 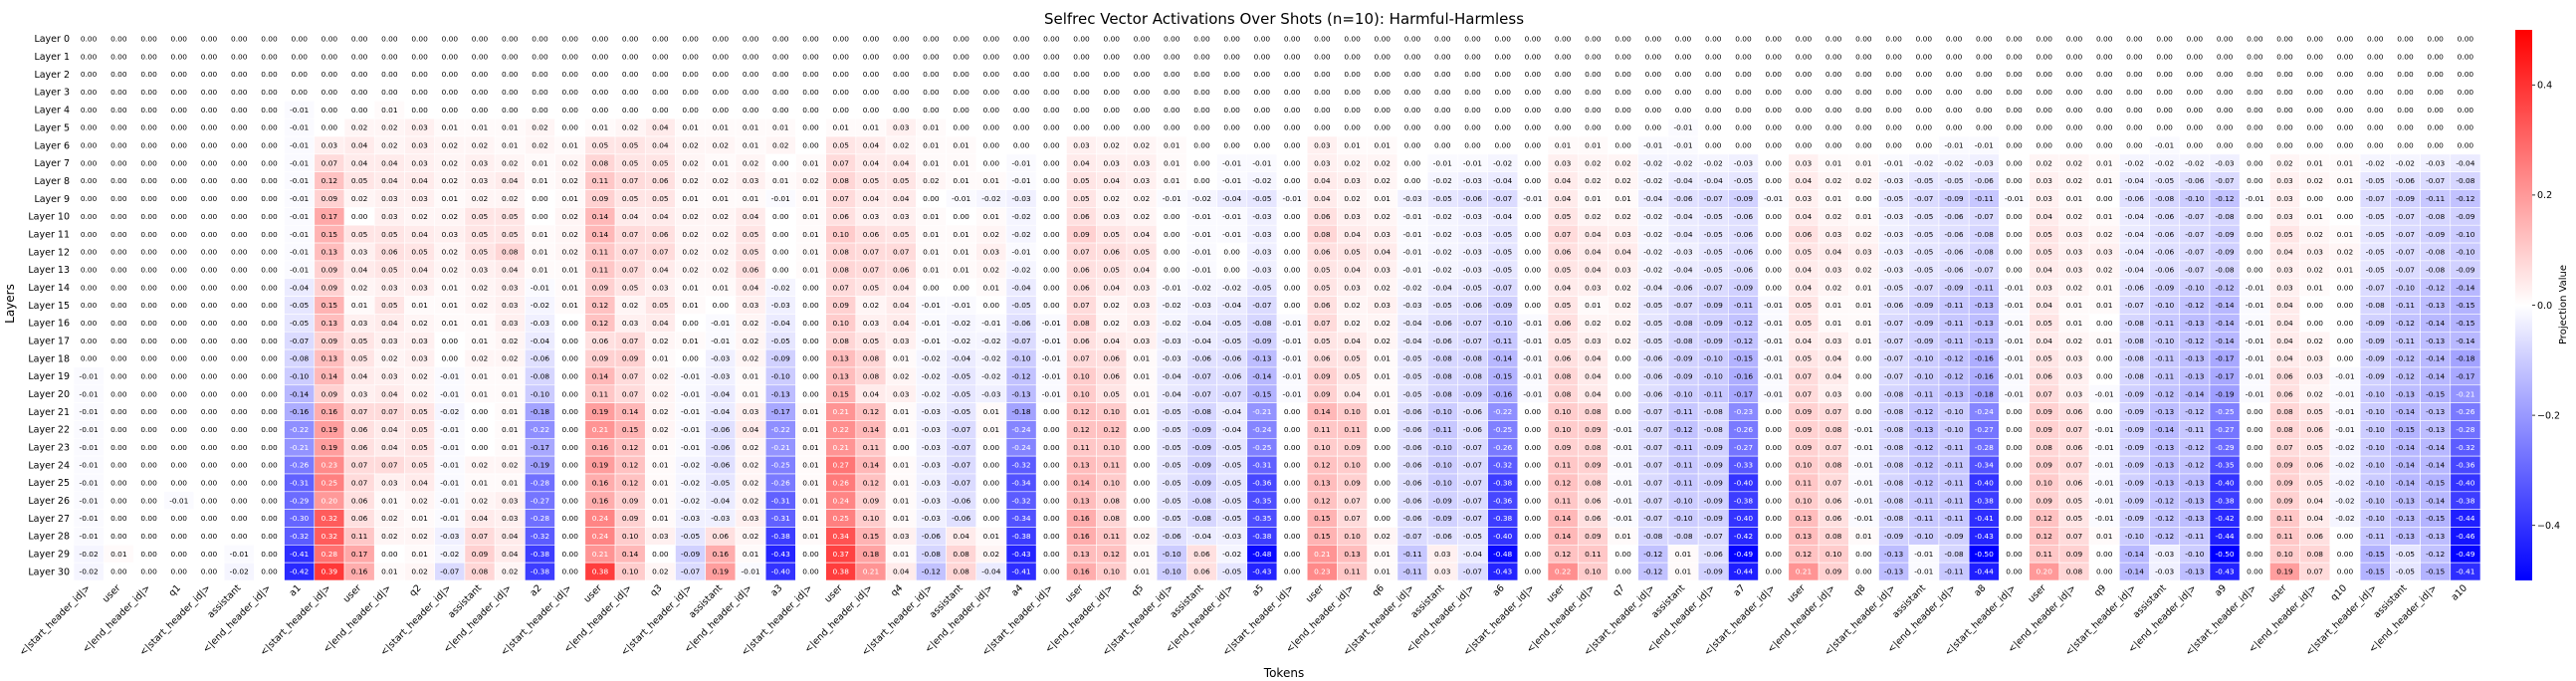 What do you see at coordinates (1893, 216) in the screenshot?
I see `cell-value-label: -0.03` at bounding box center [1893, 216].